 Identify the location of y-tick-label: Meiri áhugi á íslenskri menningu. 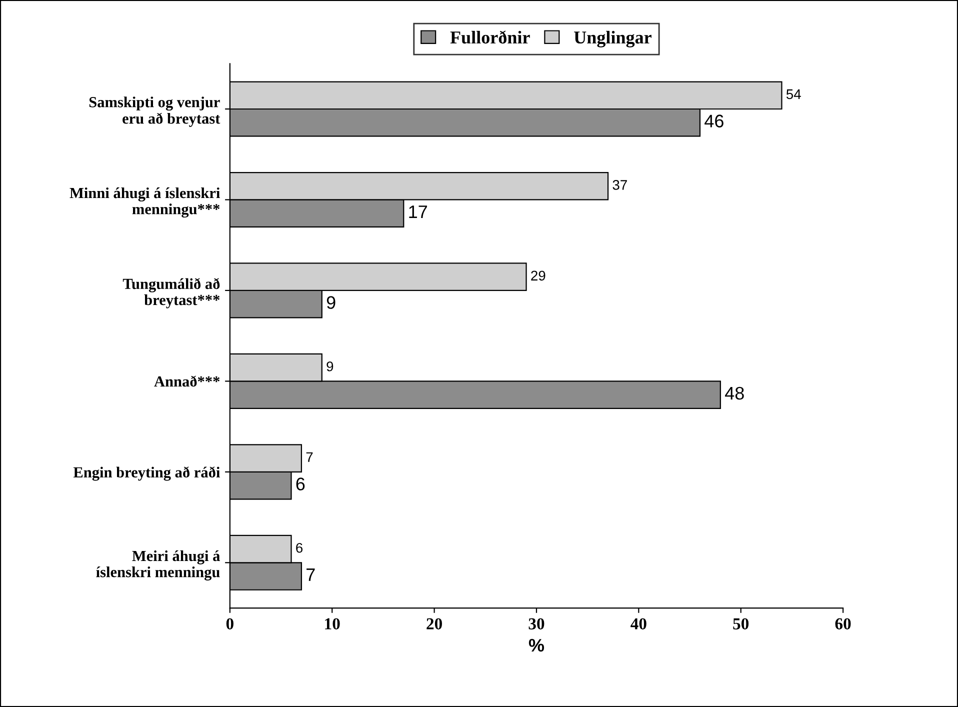
(158, 565).